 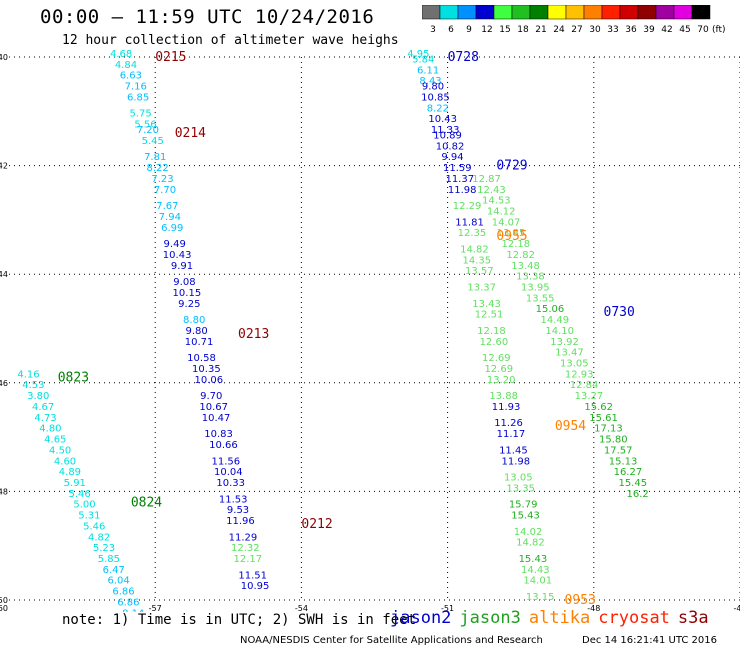 What do you see at coordinates (481, 287) in the screenshot?
I see `wave-height-value: 13.37` at bounding box center [481, 287].